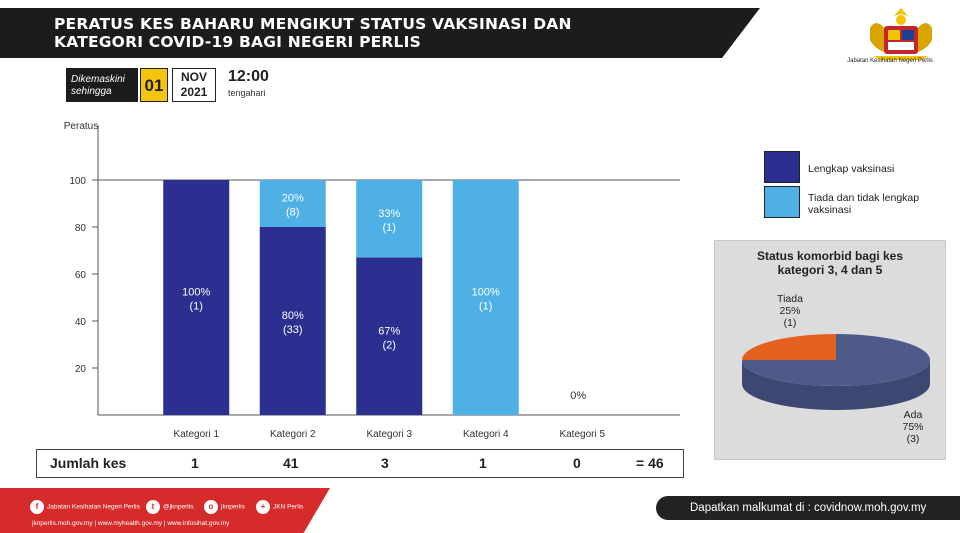  I want to click on x-tick-label-1: Kategori 1, so click(196, 434).